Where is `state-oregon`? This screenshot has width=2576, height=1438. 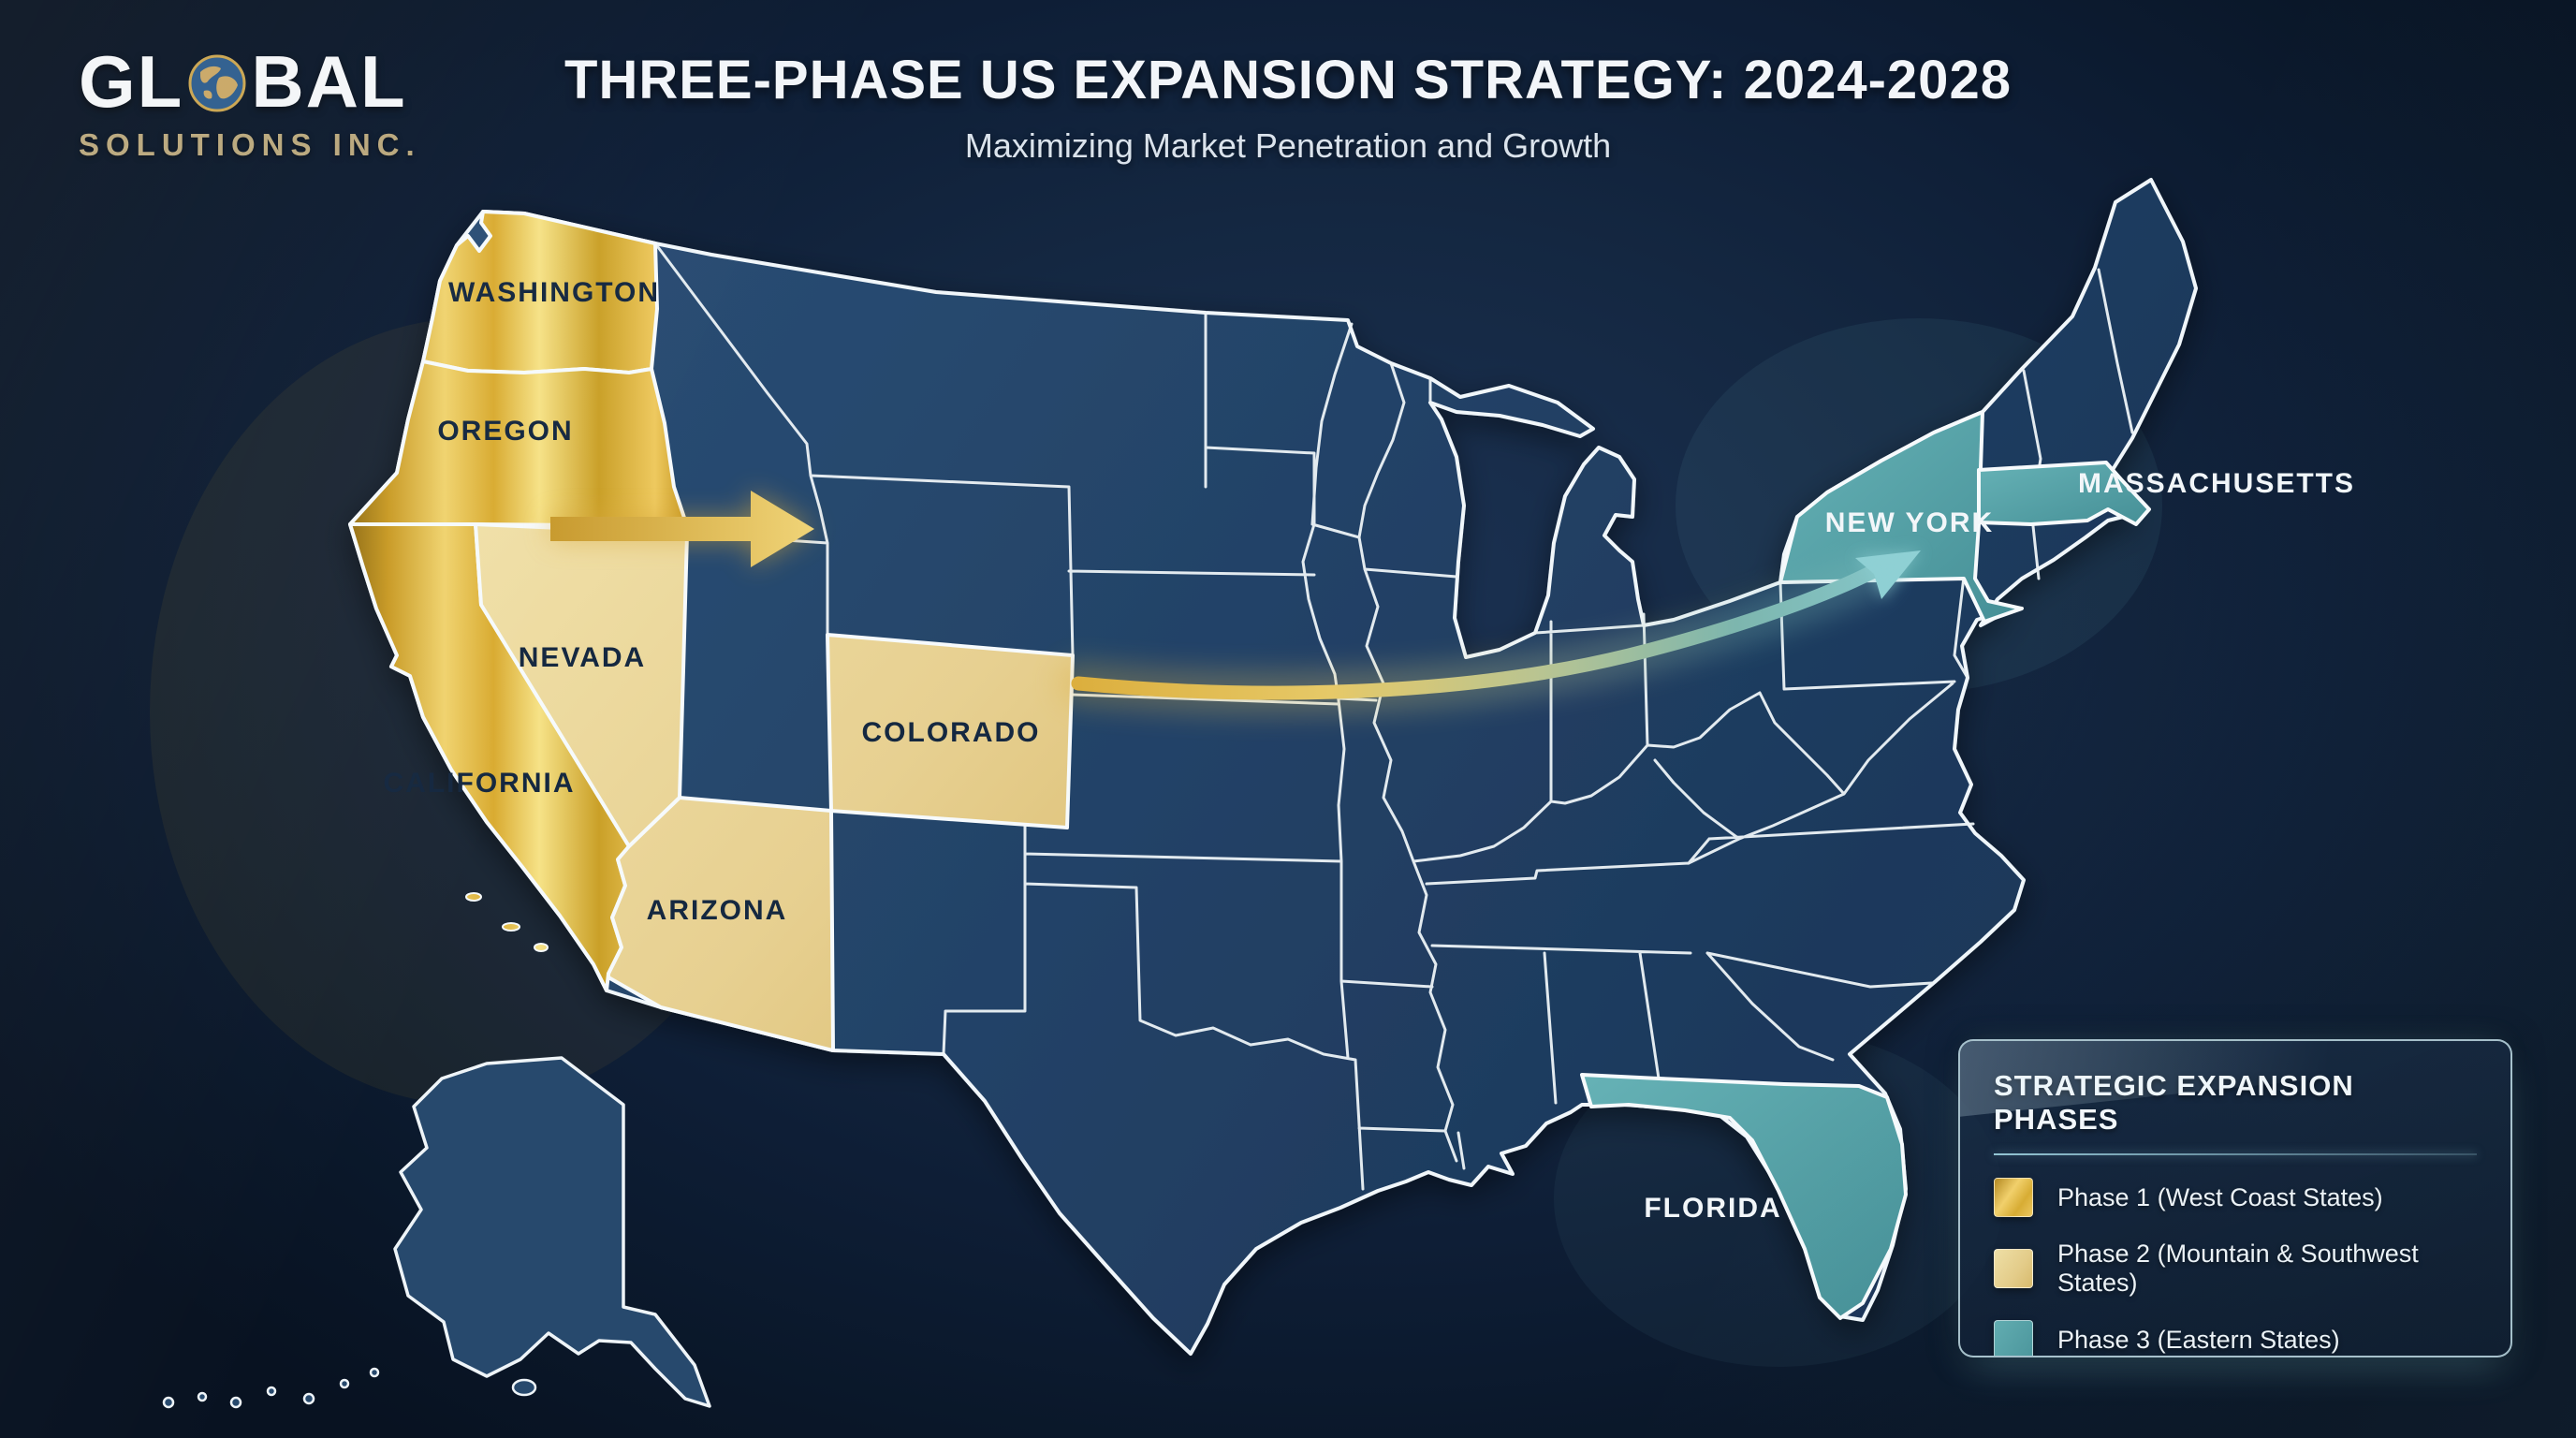
state-oregon is located at coordinates (518, 444).